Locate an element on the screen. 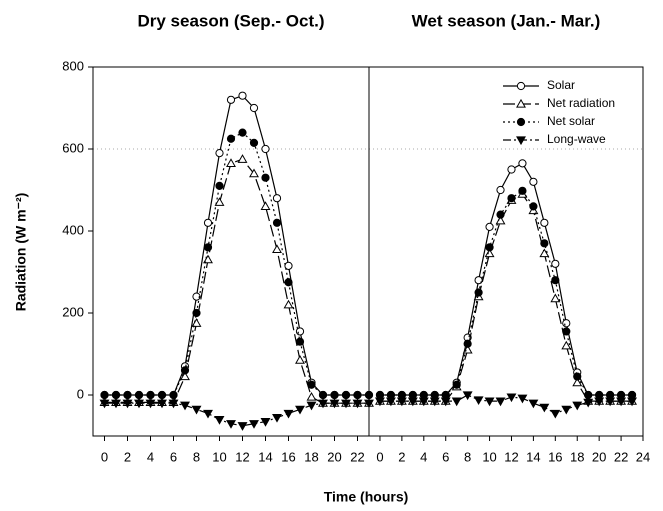  y-tick-label: 800 is located at coordinates (73, 65).